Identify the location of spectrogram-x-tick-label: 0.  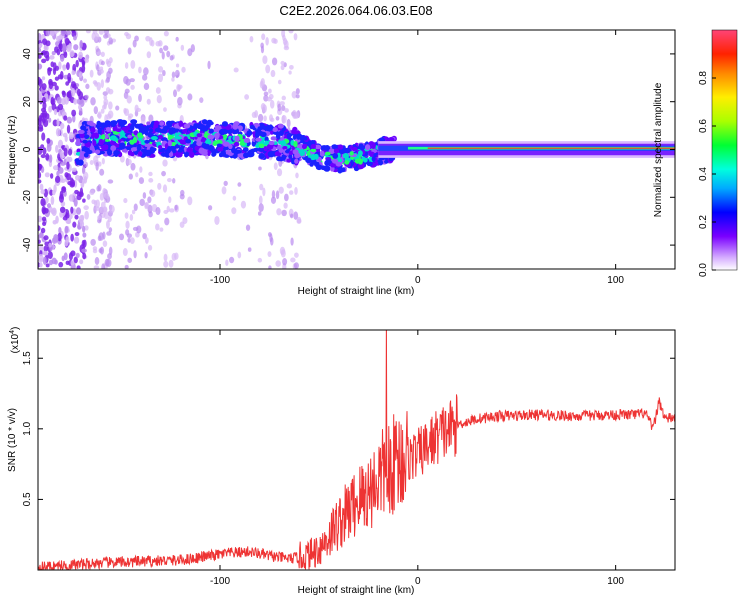
(418, 280).